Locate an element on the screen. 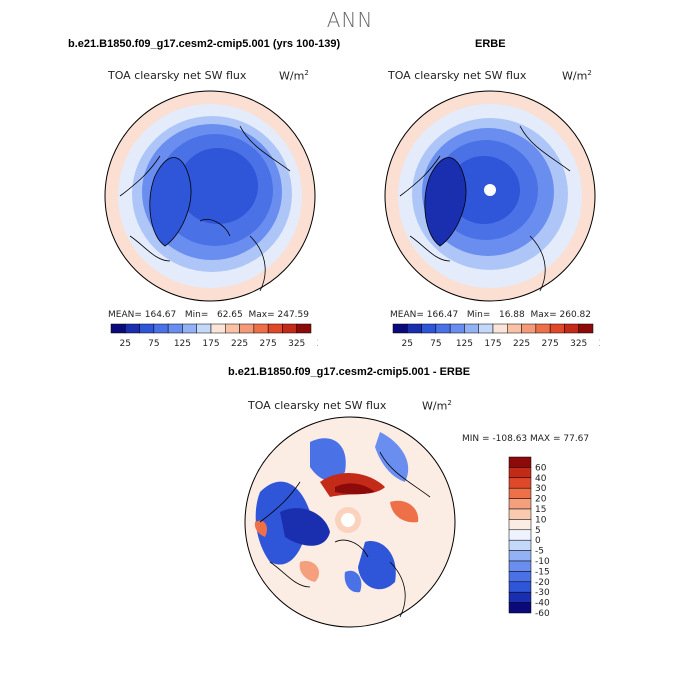 The width and height of the screenshot is (700, 700). panel2-colorbar-tick-label: 75 is located at coordinates (435, 344).